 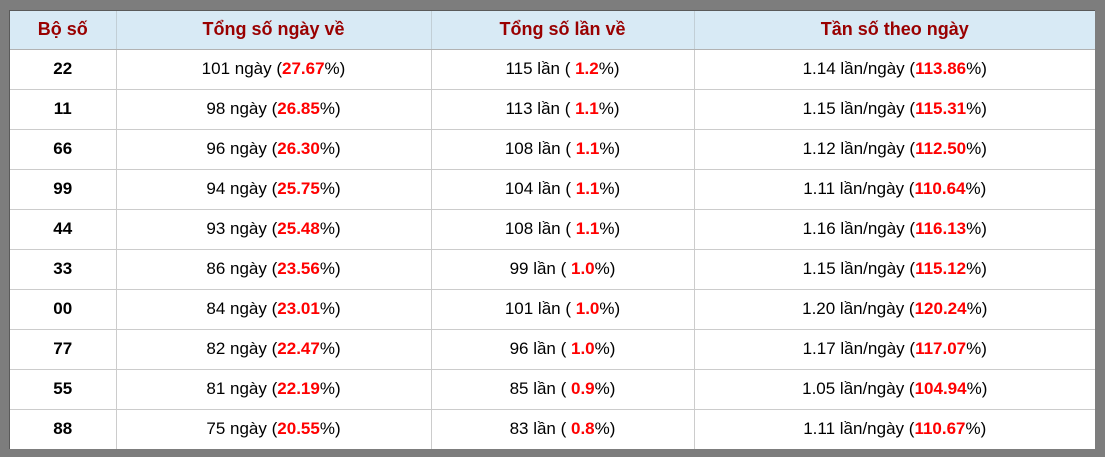 I want to click on column-header-tong-so-lan-ve: Tổng số lần về, so click(x=563, y=30).